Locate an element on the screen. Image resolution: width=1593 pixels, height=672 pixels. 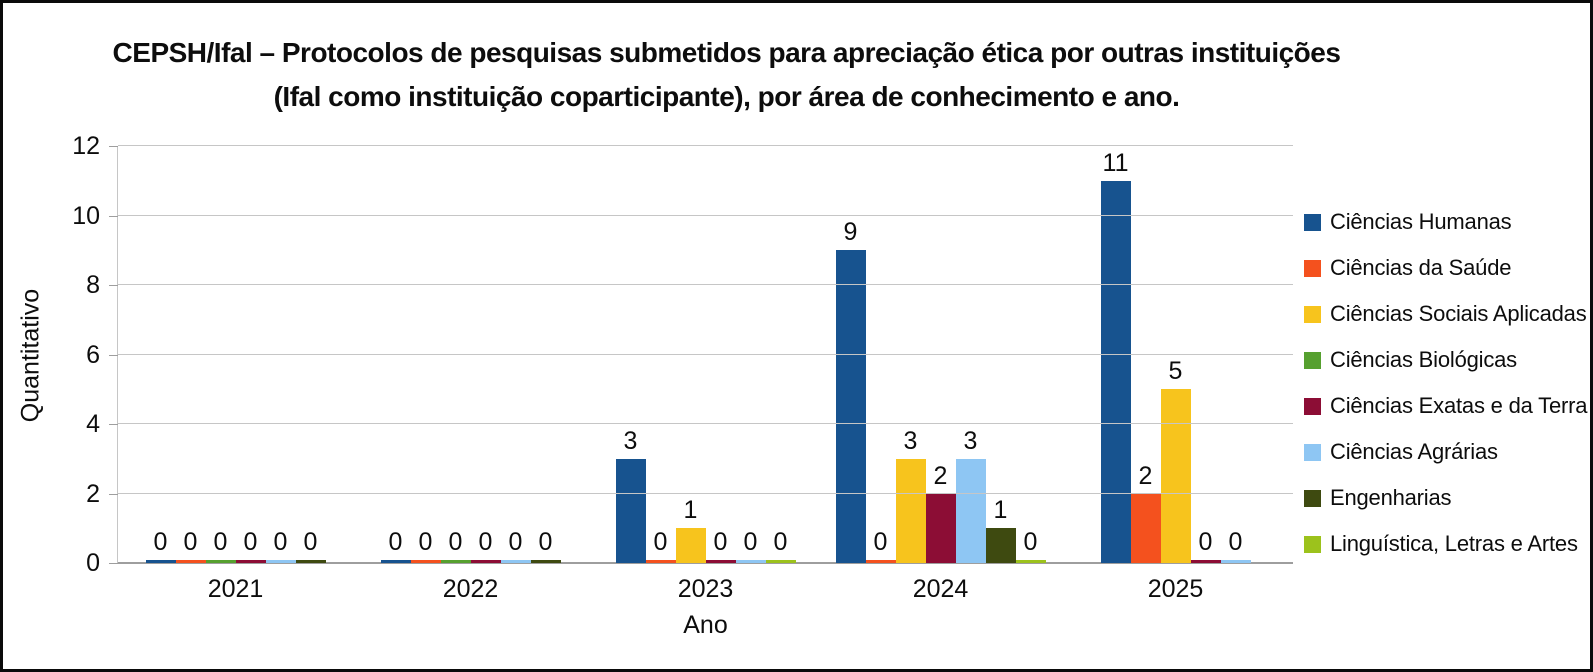
x-tick-label-2024: 2024 is located at coordinates (940, 589).